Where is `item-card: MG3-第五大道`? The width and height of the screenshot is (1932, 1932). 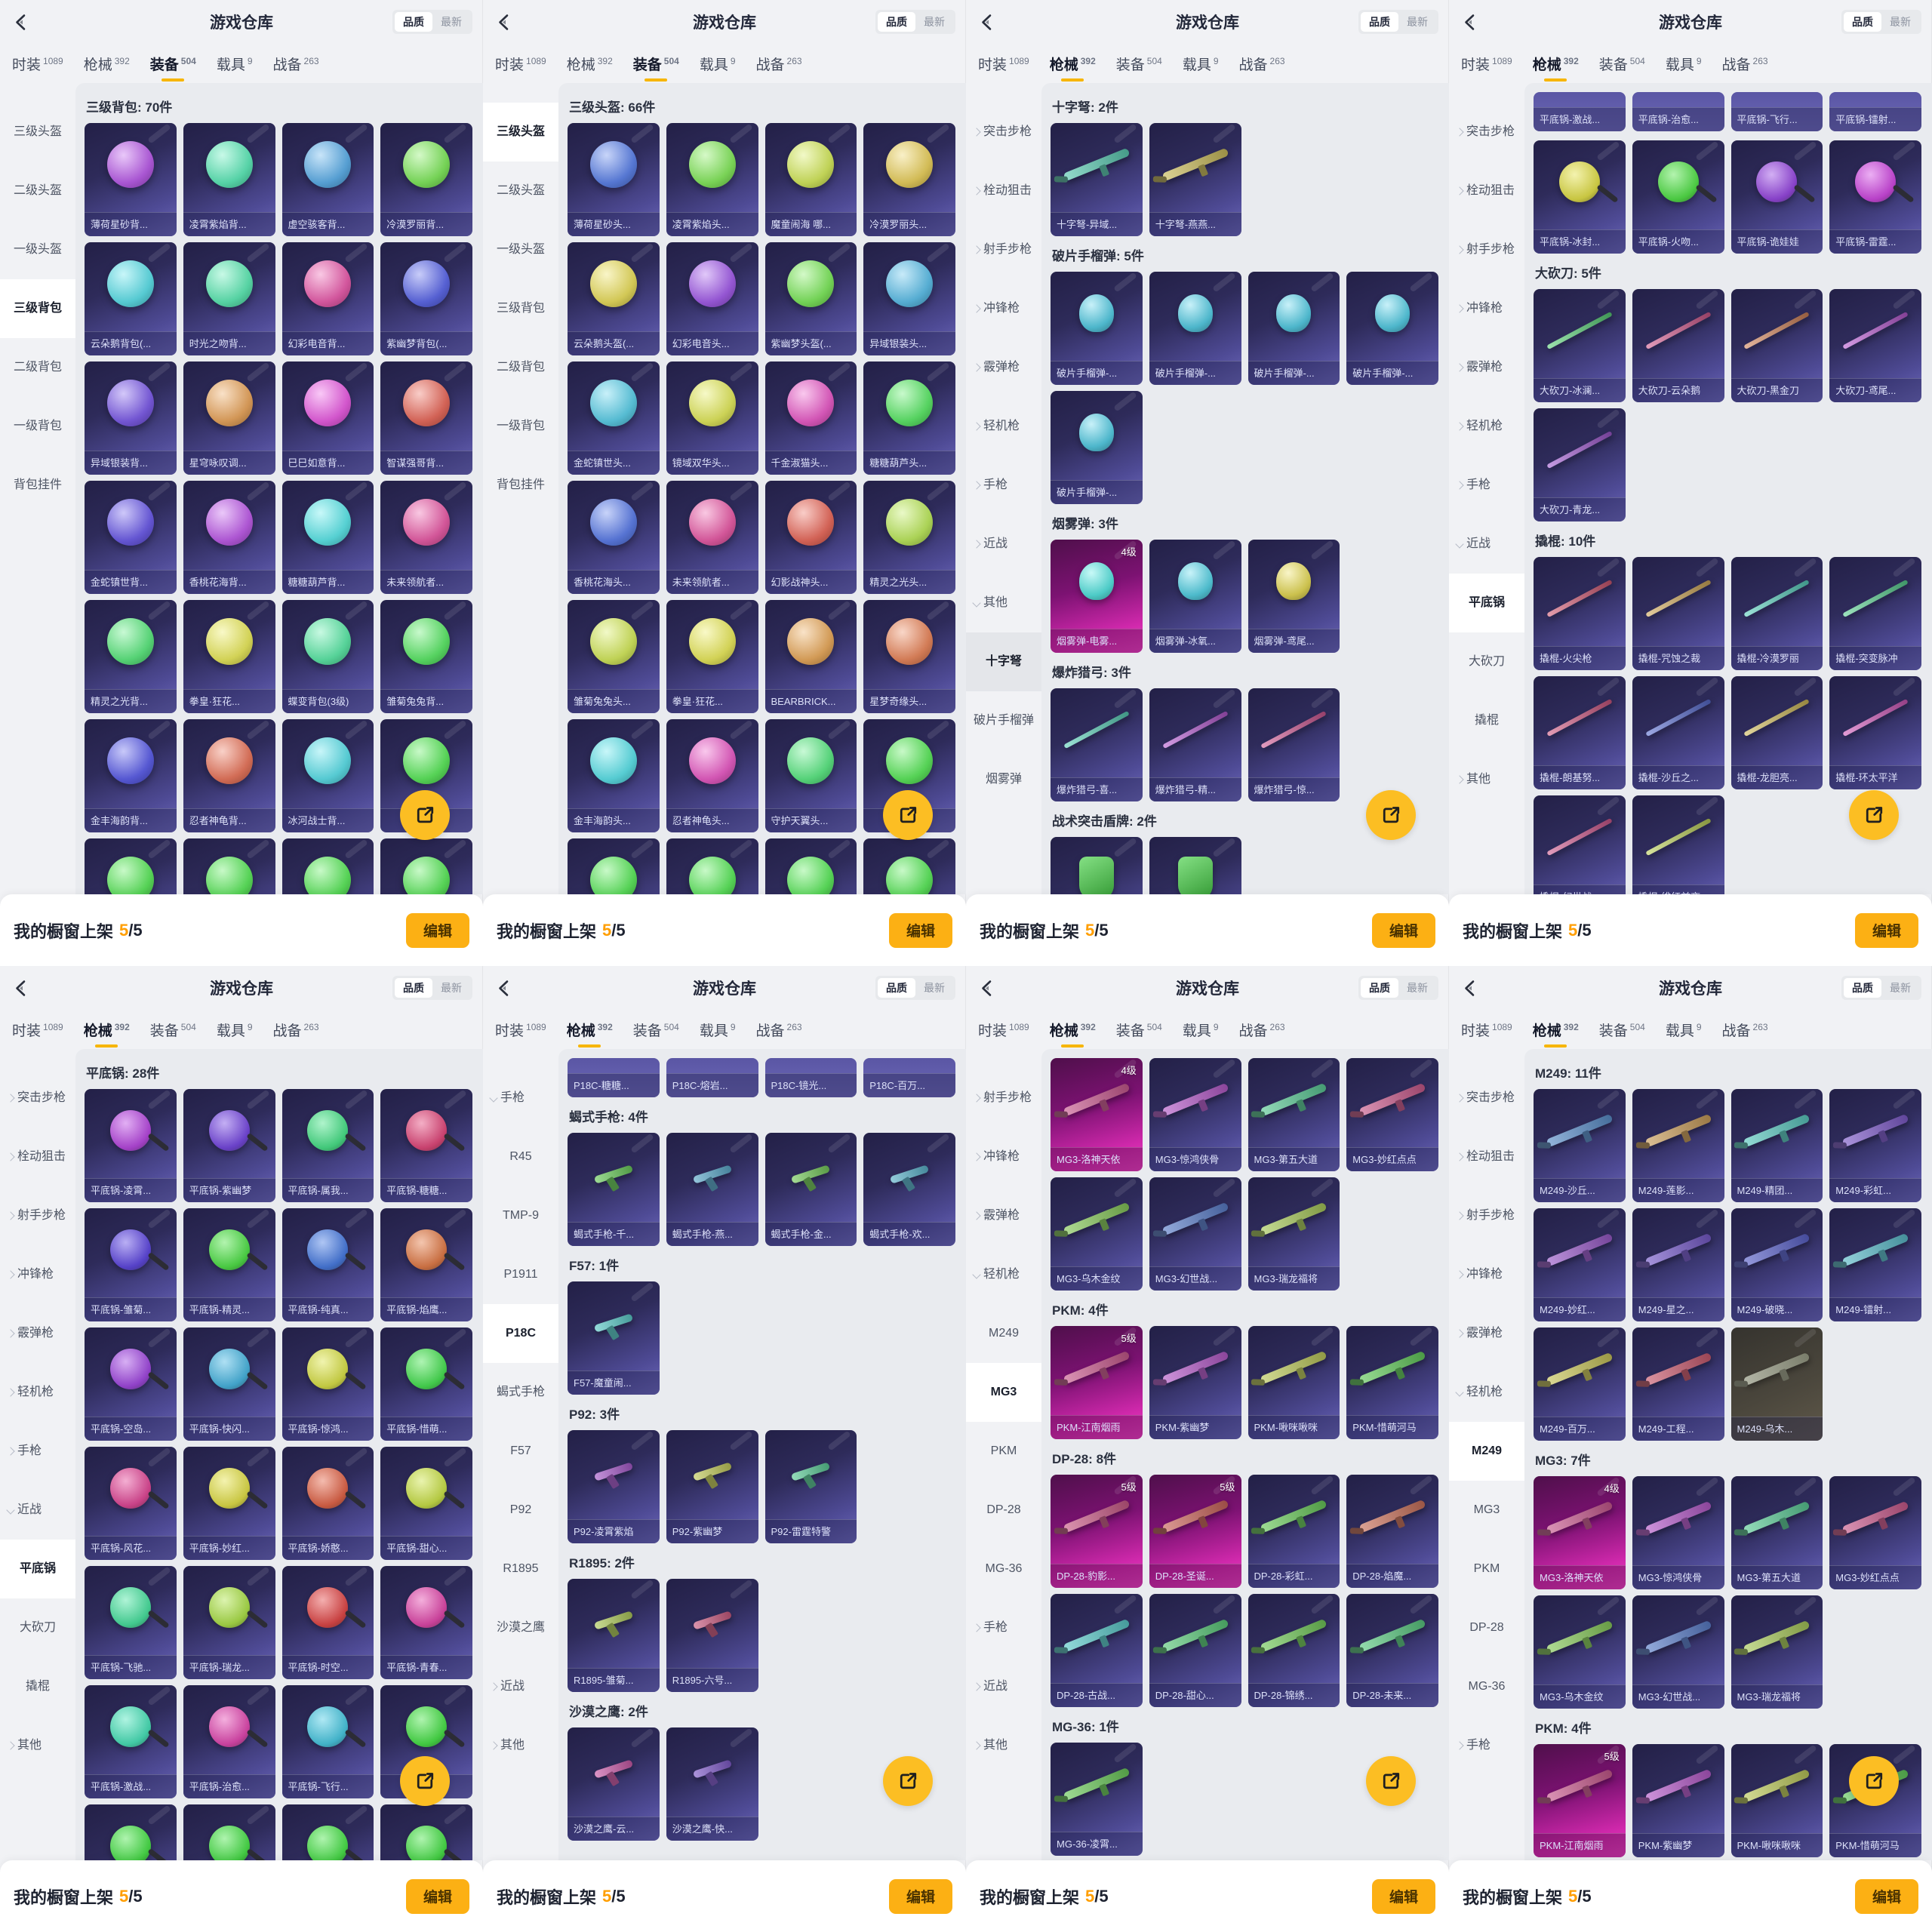
item-card: MG3-第五大道 is located at coordinates (1776, 1532).